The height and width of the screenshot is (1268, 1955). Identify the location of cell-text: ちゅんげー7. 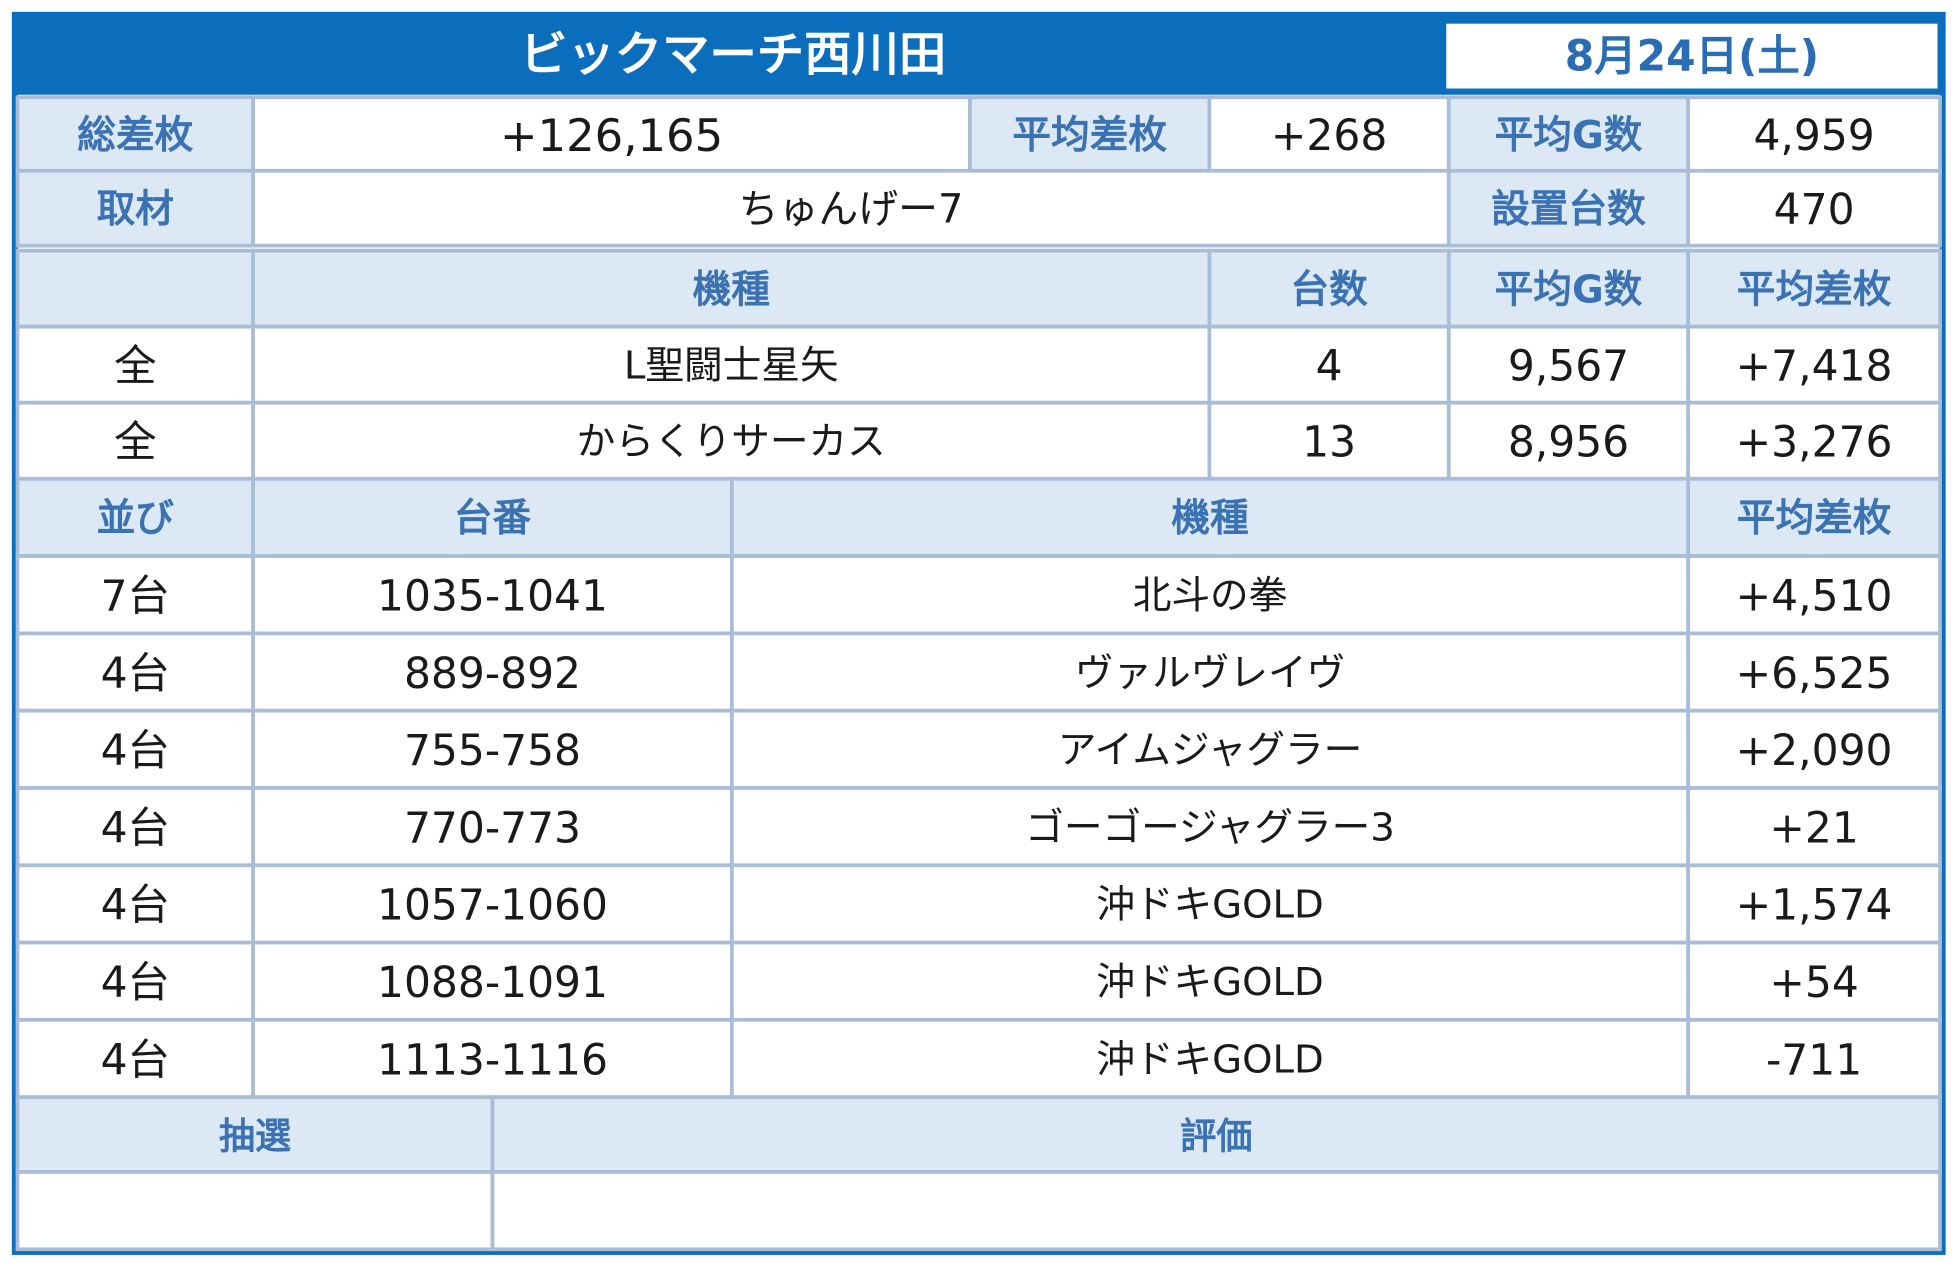
(851, 209).